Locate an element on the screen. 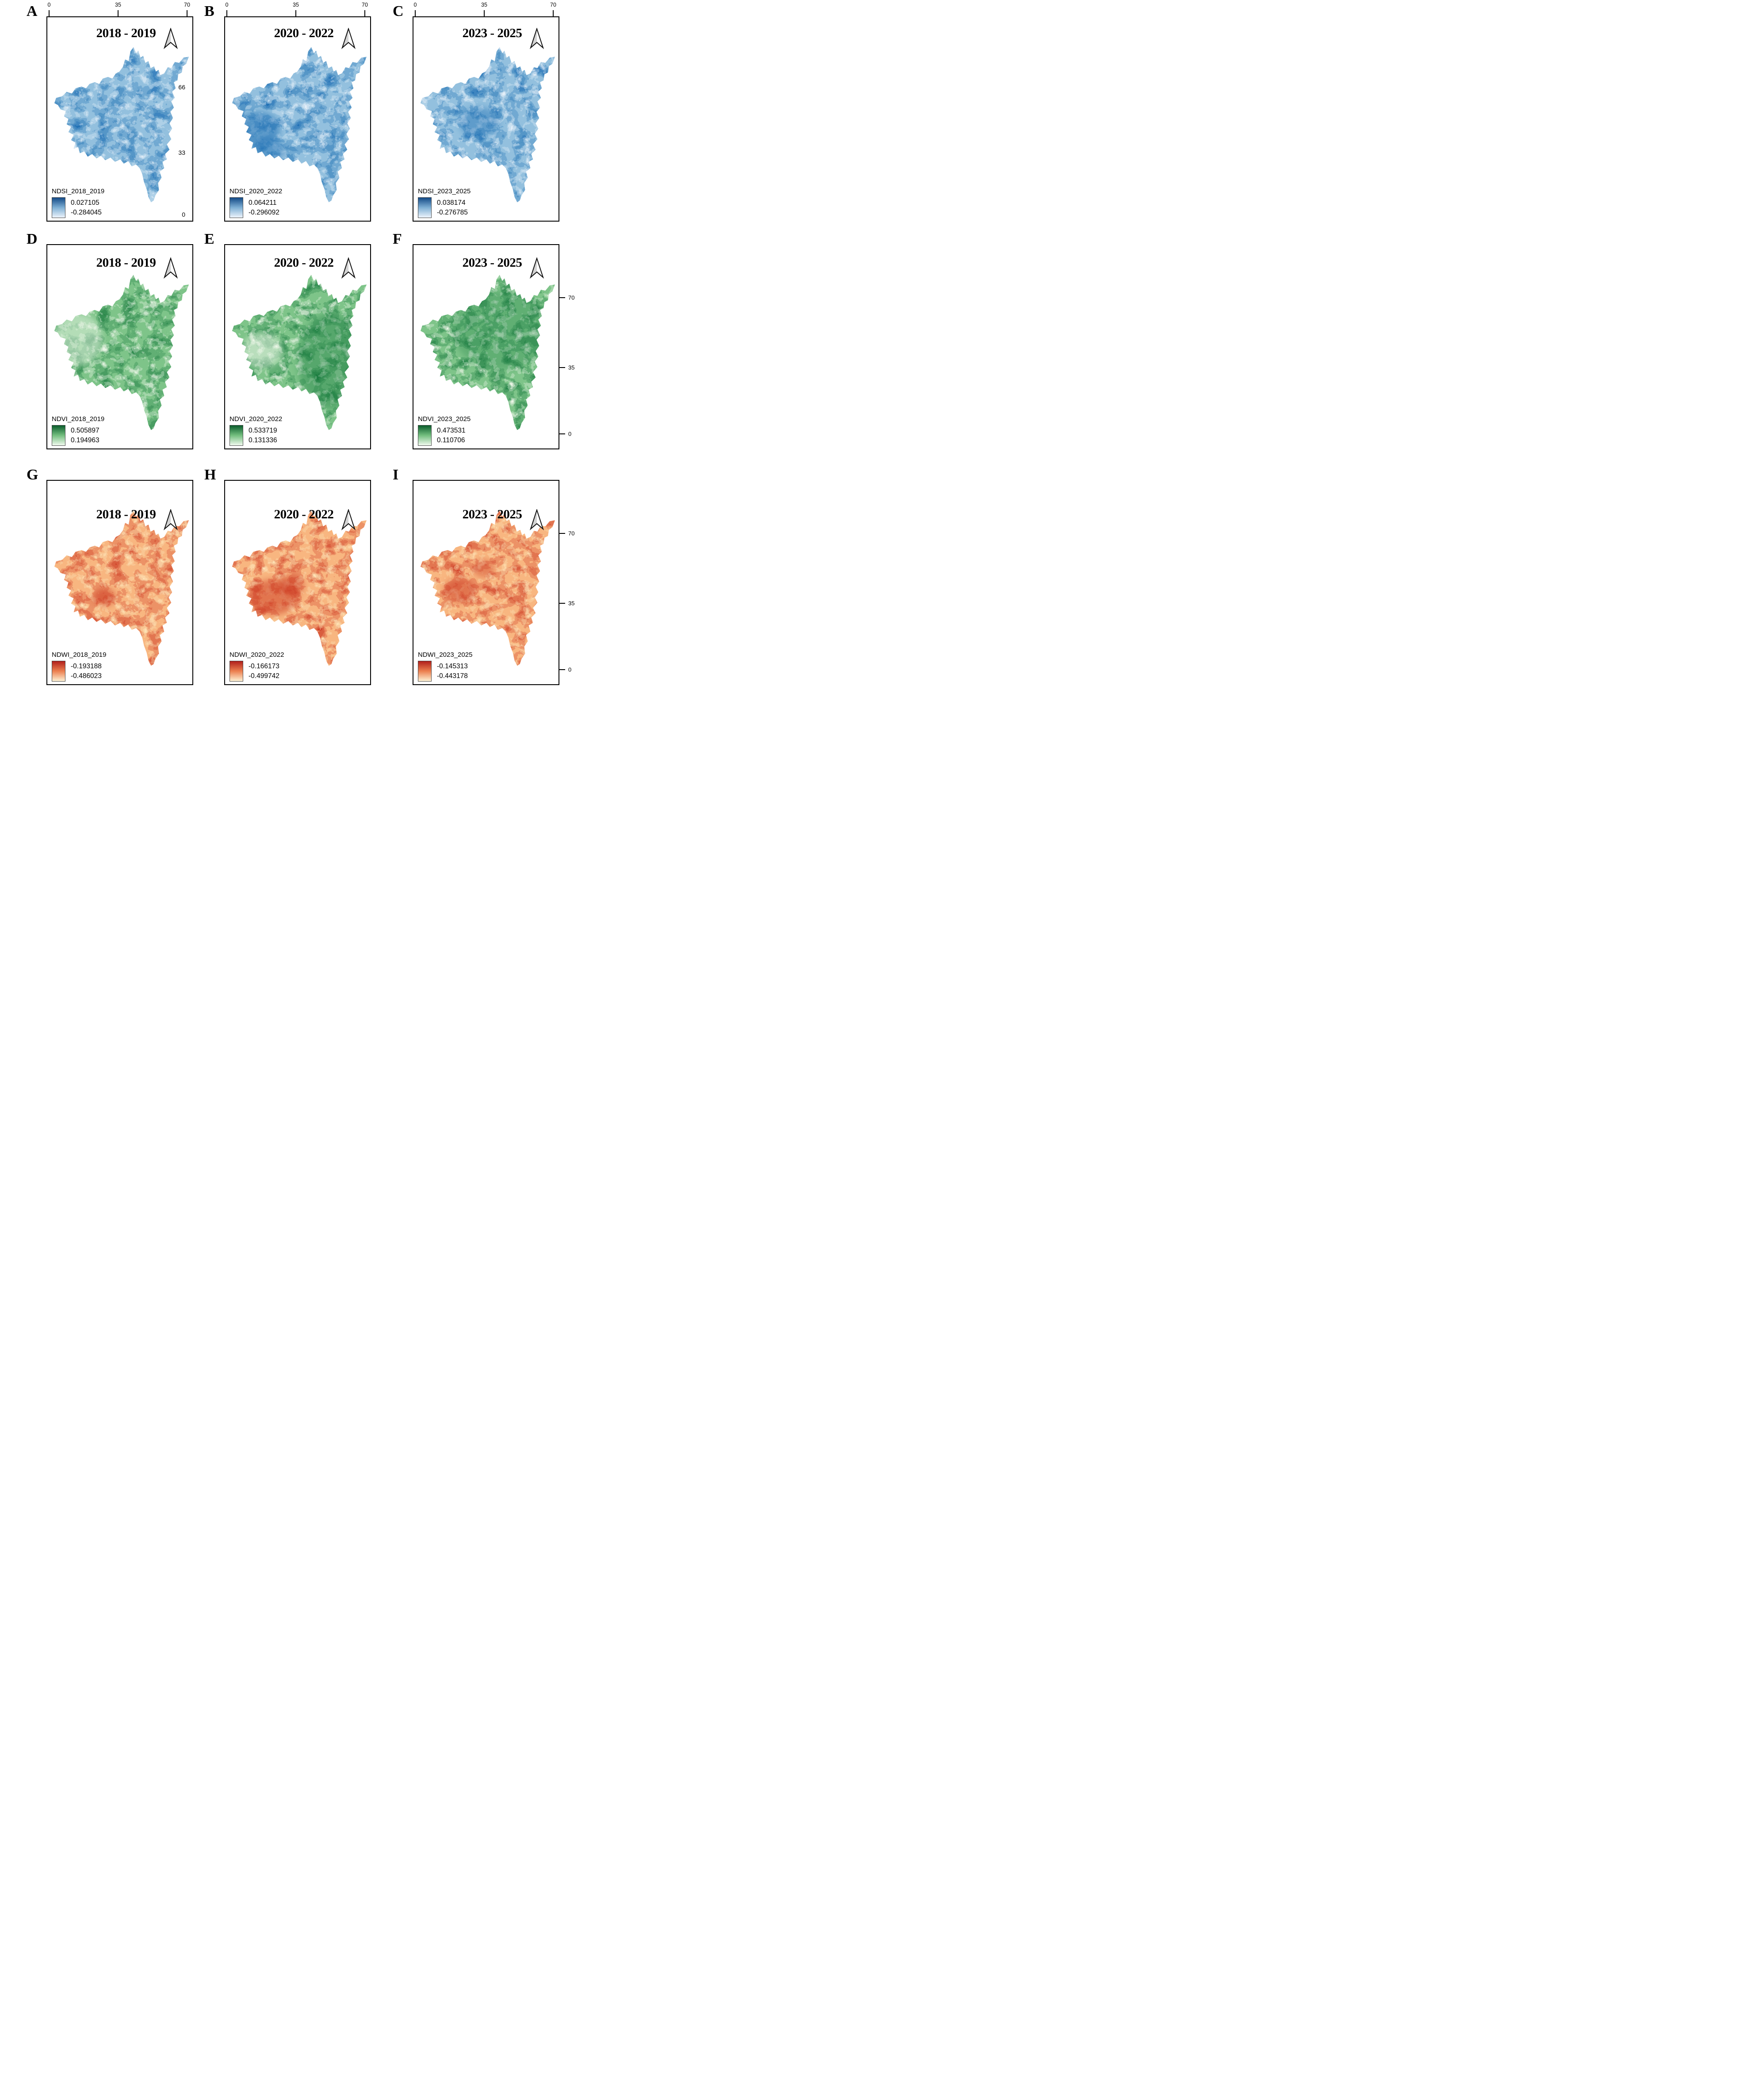 The image size is (1737, 2100). map-legend: NDSI_2023_2025 0.038174 -0.276785 is located at coordinates (445, 203).